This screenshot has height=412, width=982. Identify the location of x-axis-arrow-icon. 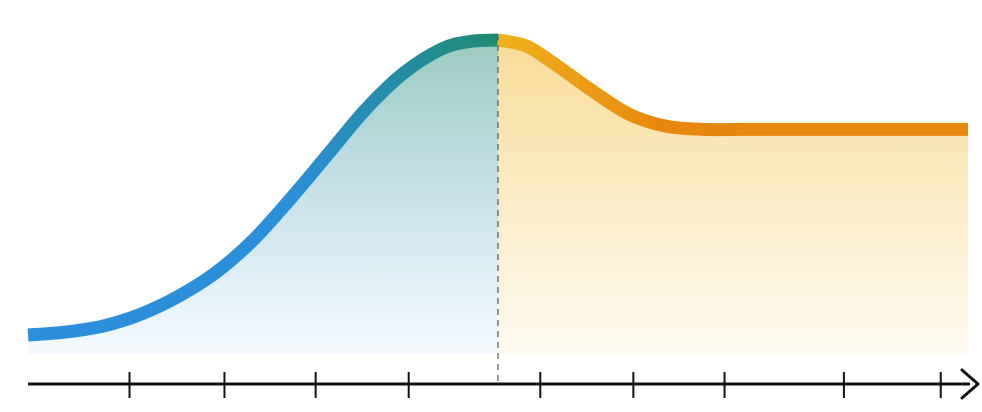
(970, 384).